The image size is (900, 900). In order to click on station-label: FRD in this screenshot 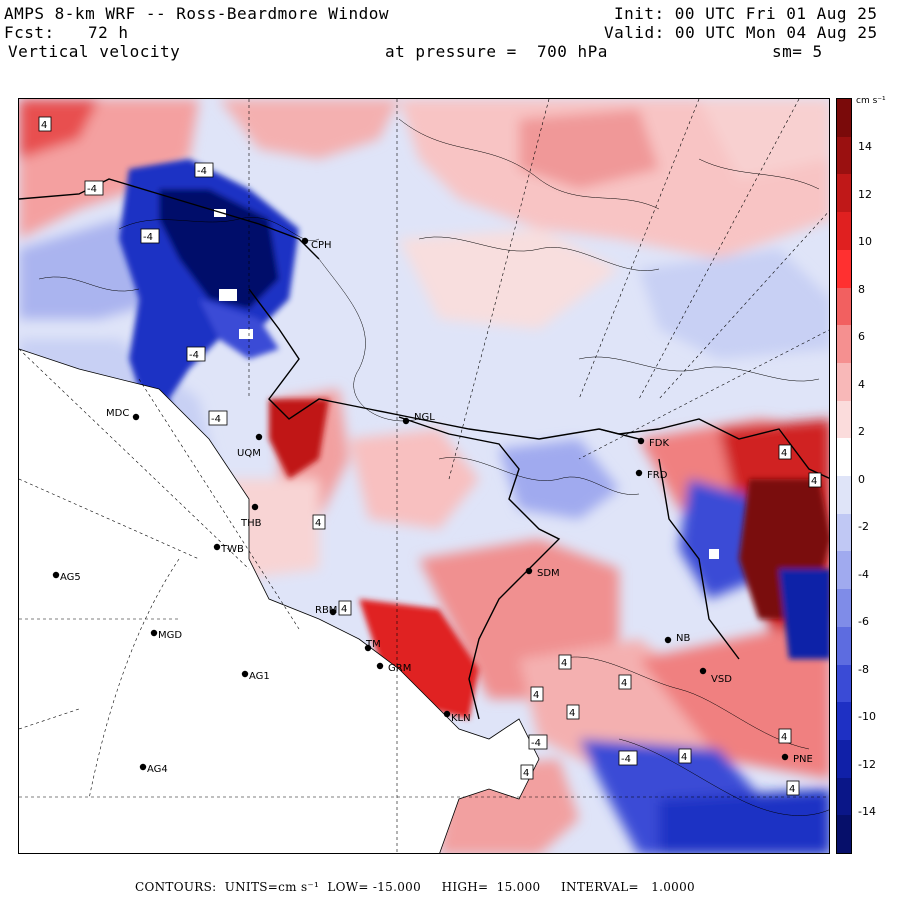, I will do `click(657, 475)`.